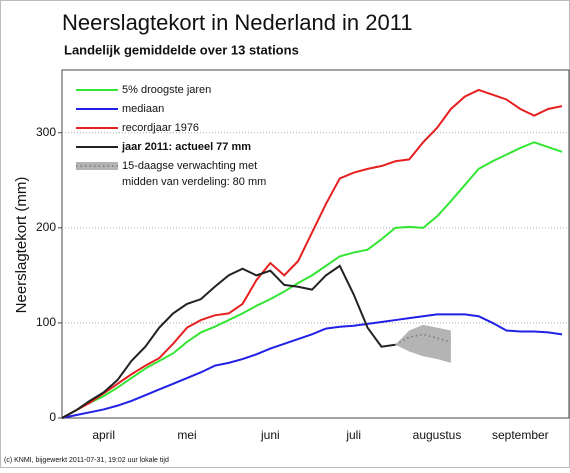 The width and height of the screenshot is (570, 473). What do you see at coordinates (423, 343) in the screenshot?
I see `forecast-band` at bounding box center [423, 343].